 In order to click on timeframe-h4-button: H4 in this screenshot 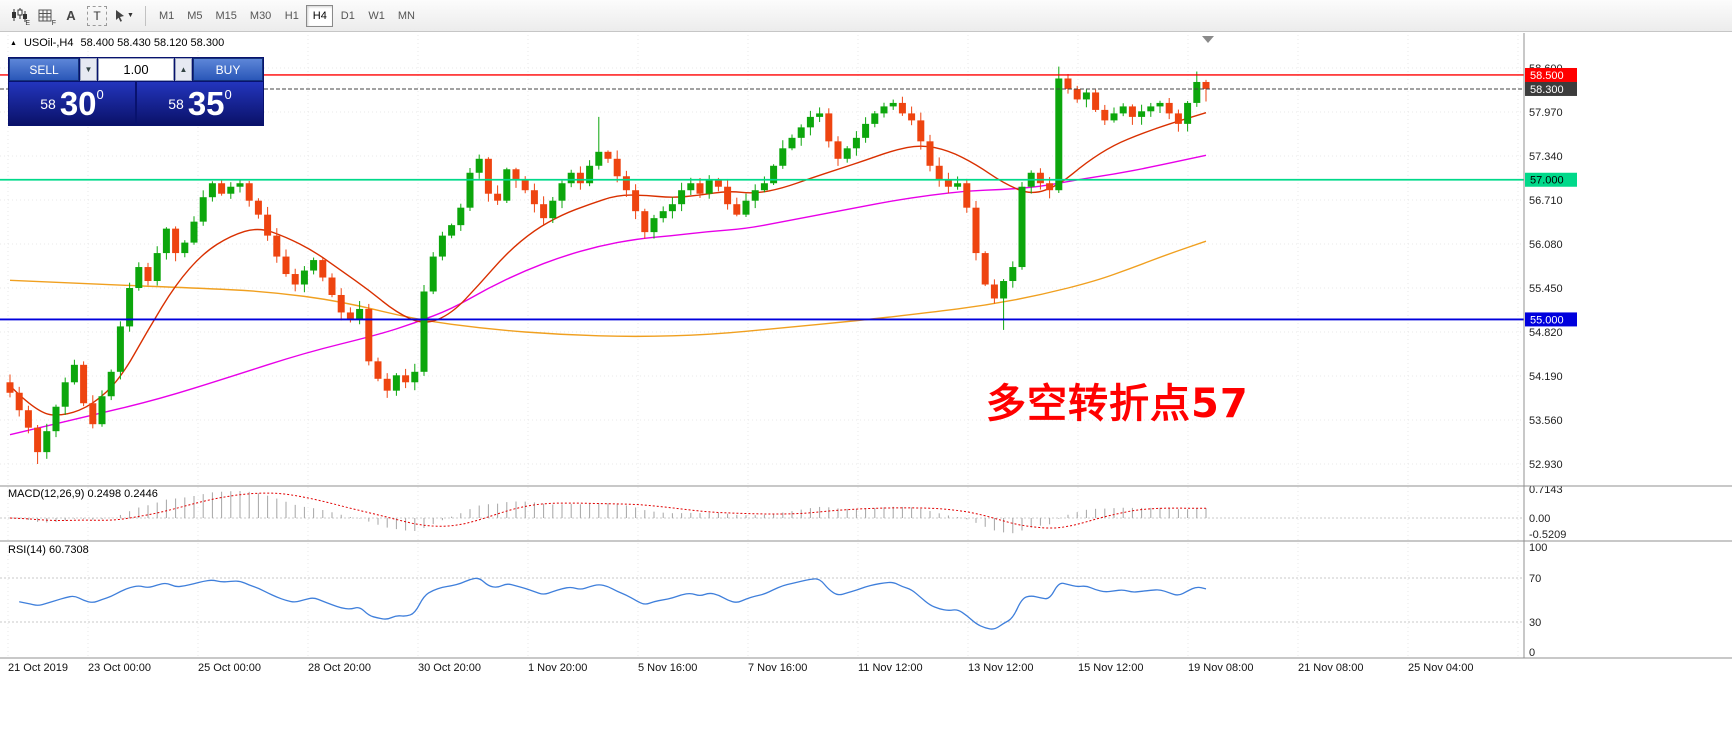, I will do `click(320, 15)`.